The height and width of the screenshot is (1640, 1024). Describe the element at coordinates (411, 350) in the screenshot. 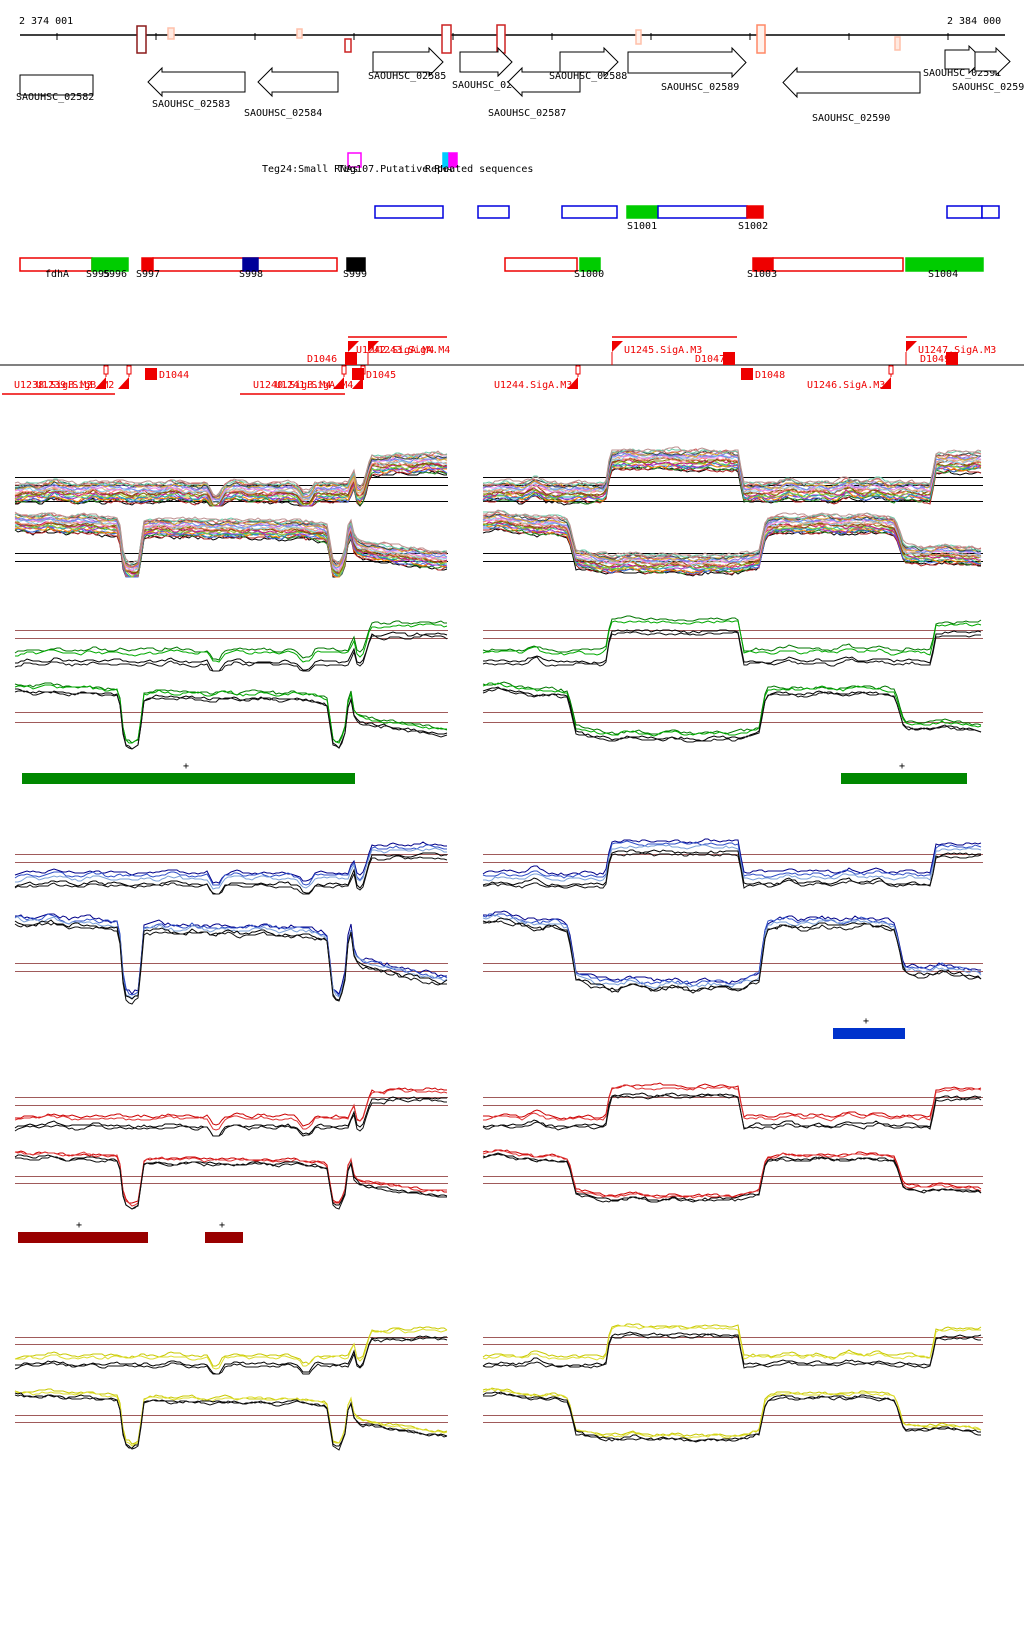

I see `tss-label-U1243.SigA.M4: U1243.SigA.M4` at that location.